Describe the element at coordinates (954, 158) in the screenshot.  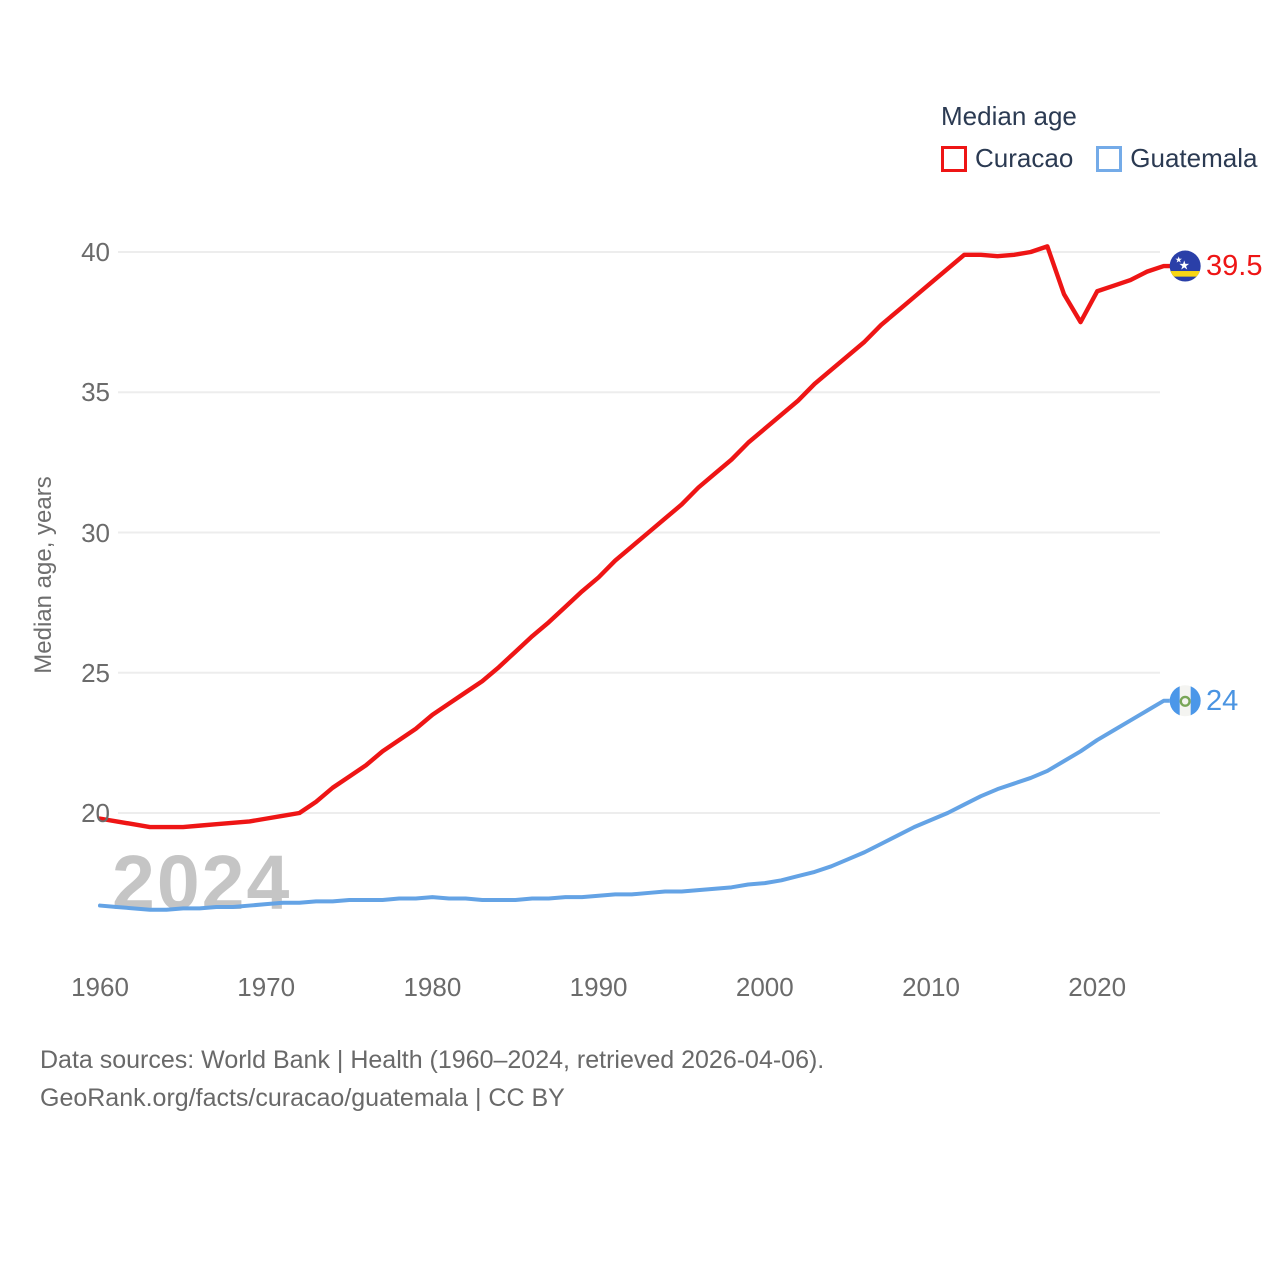
I see `curacao-legend-swatch` at that location.